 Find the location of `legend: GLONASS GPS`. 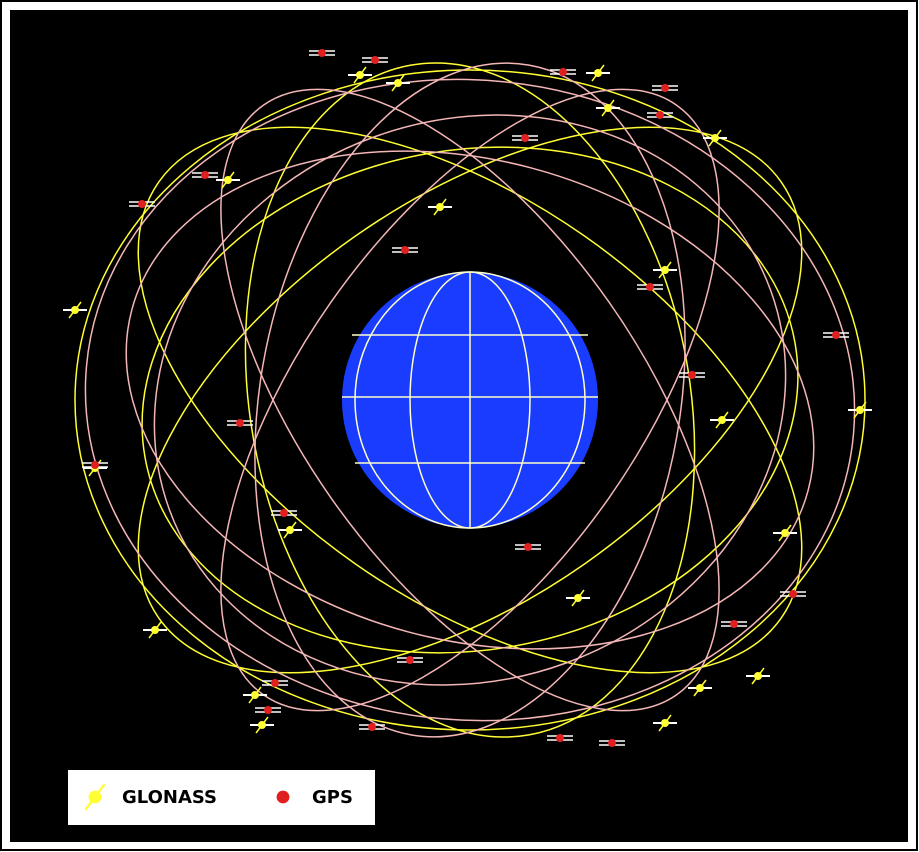

legend: GLONASS GPS is located at coordinates (221, 797).